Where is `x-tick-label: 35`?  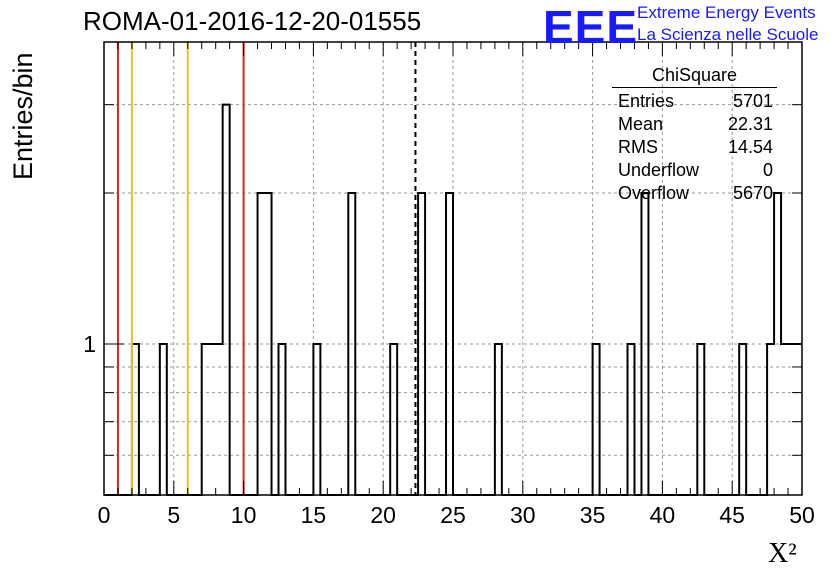
x-tick-label: 35 is located at coordinates (593, 515).